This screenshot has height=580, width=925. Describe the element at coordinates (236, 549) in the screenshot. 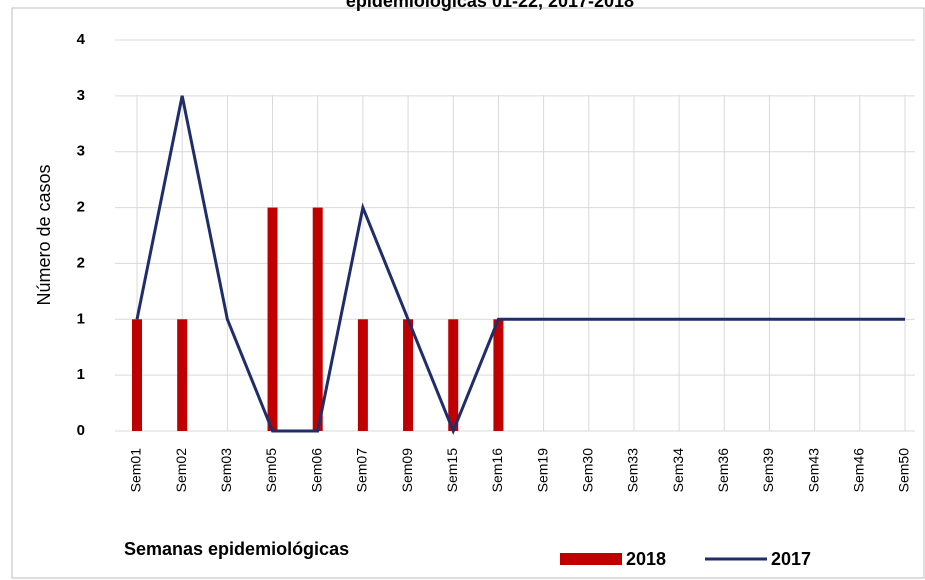

I see `x-axis-title: Semanas epidemiológicas` at that location.